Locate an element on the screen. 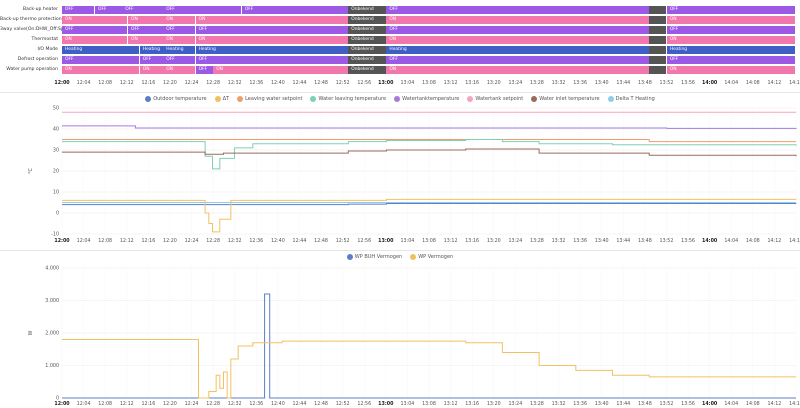 The image size is (800, 408). time-tick-label: 12:12 is located at coordinates (127, 83).